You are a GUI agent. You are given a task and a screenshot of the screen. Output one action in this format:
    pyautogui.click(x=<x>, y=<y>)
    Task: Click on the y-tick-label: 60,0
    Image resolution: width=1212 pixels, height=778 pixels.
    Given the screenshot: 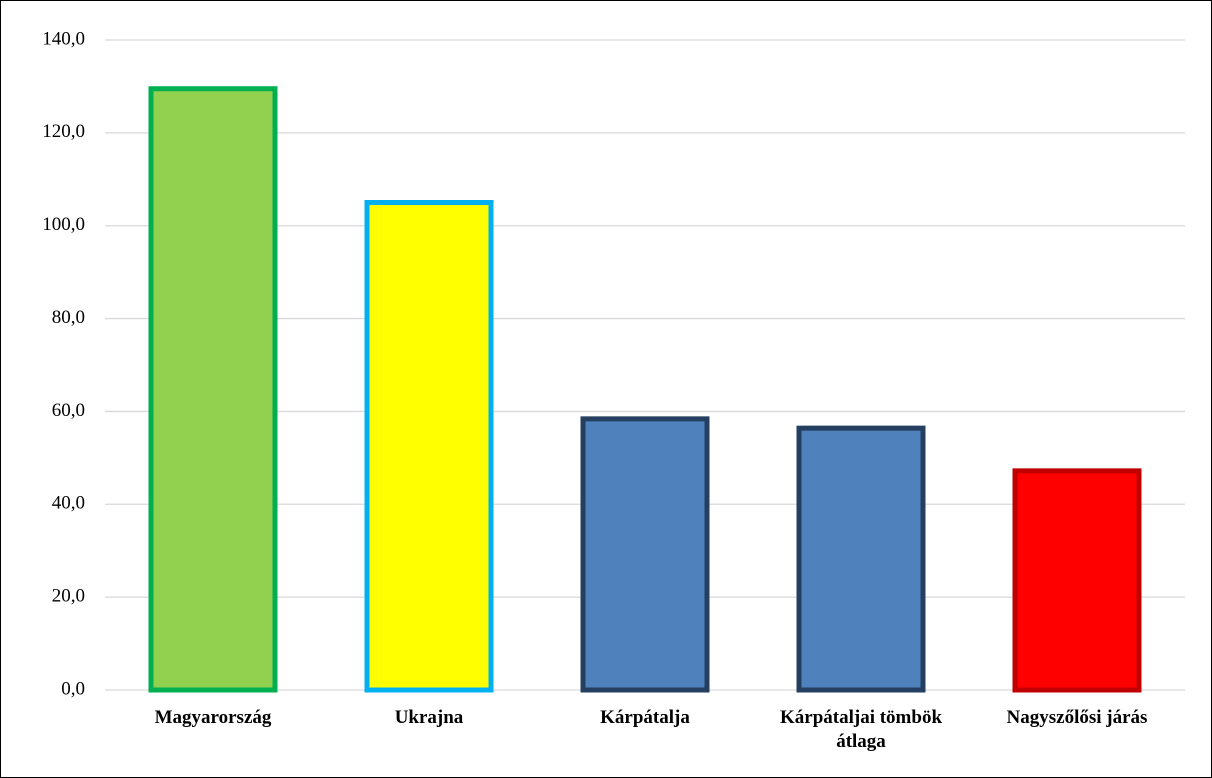 What is the action you would take?
    pyautogui.click(x=68, y=410)
    